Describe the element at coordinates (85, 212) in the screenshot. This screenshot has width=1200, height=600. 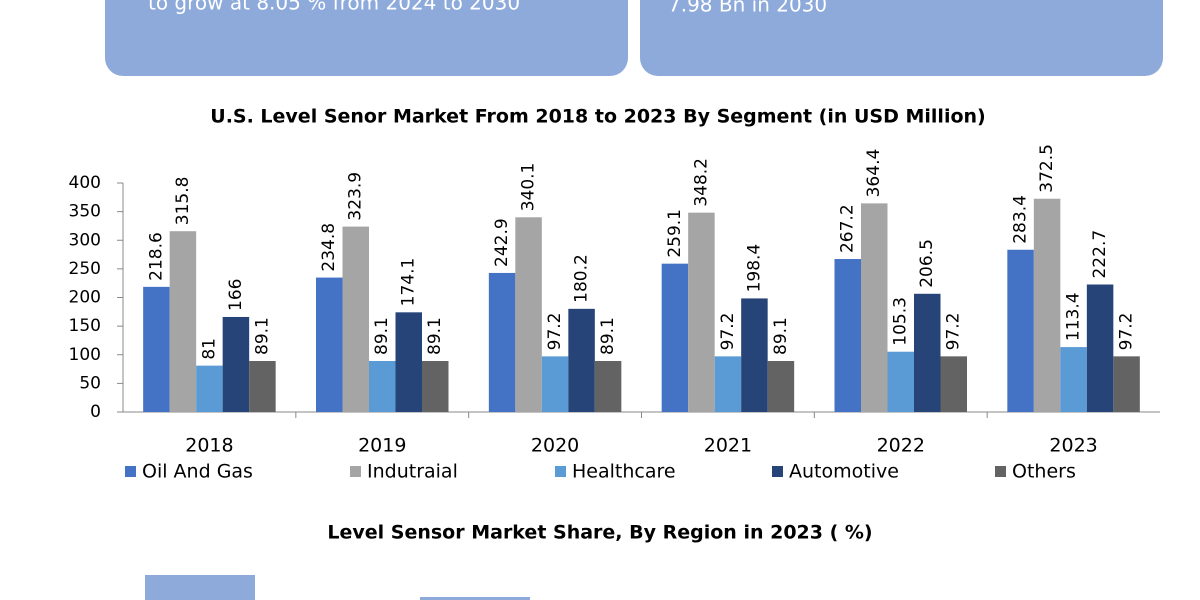
I see `y-tick-label: 350` at that location.